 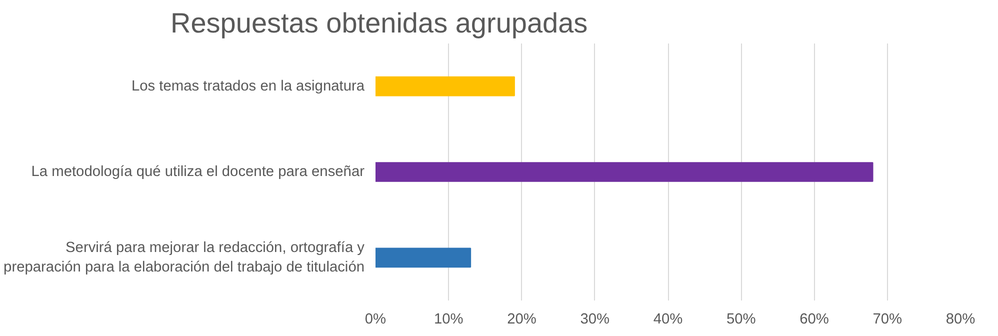 I want to click on x-tick-label: 0%, so click(x=375, y=320).